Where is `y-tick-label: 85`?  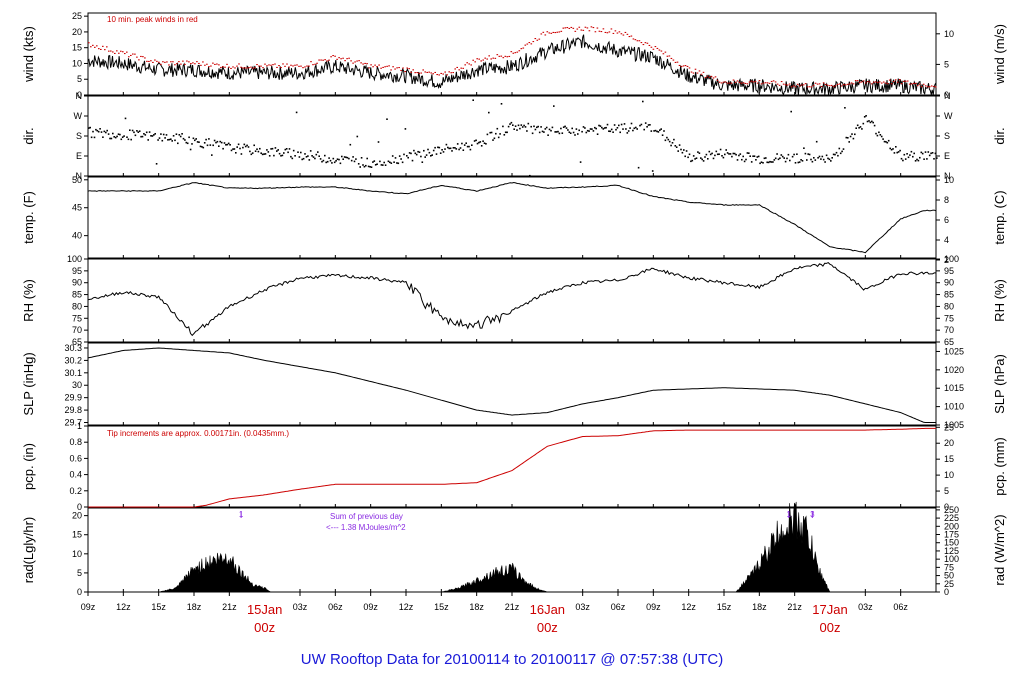
y-tick-label: 85 is located at coordinates (77, 295).